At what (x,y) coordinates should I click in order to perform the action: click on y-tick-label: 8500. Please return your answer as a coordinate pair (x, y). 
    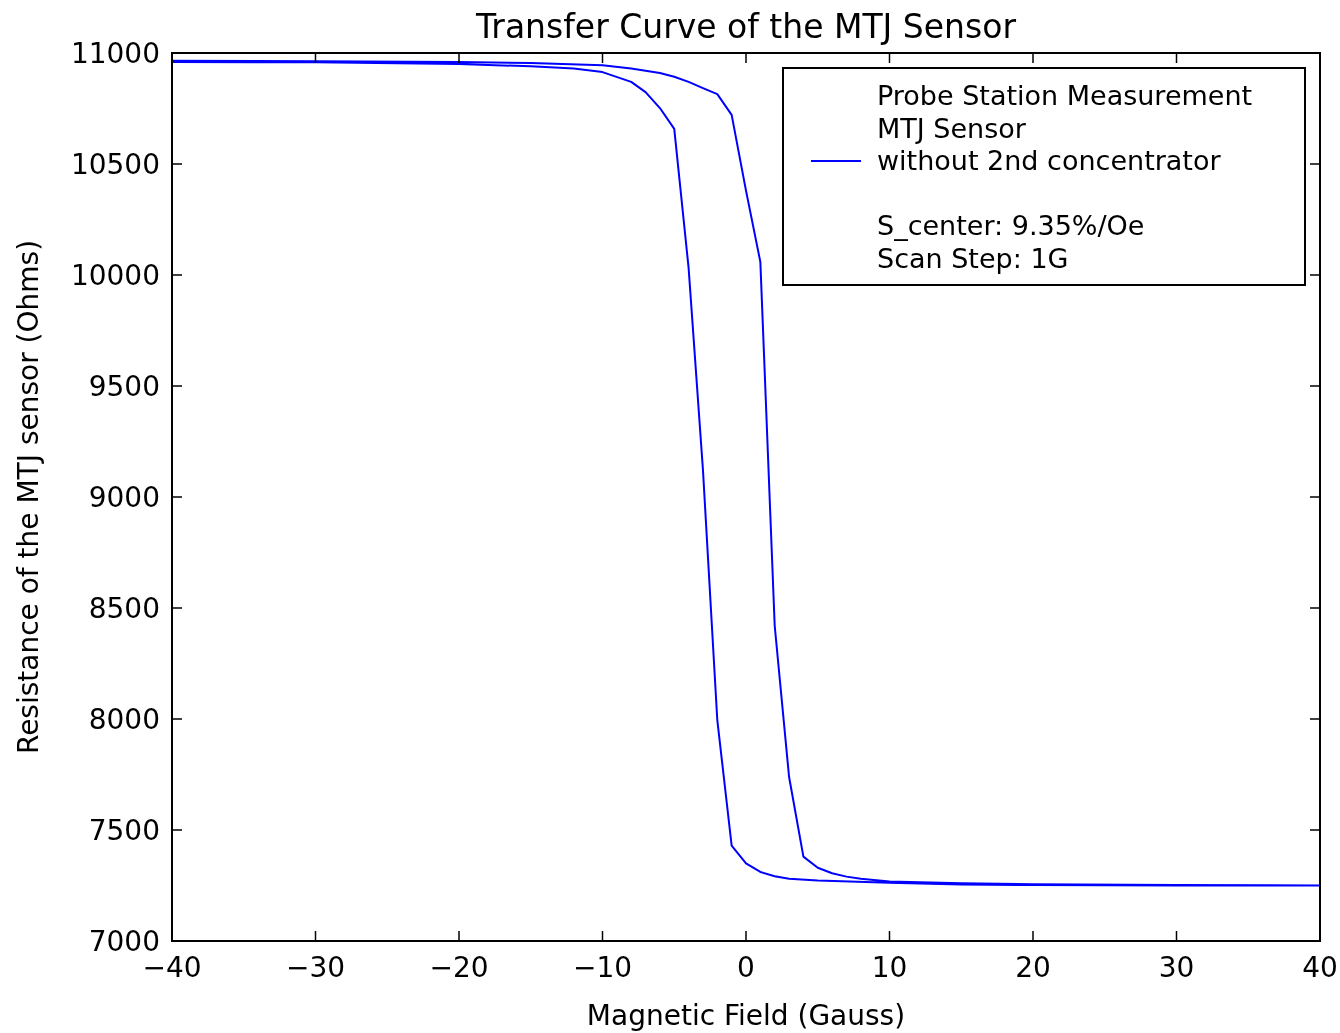
    Looking at the image, I should click on (124, 608).